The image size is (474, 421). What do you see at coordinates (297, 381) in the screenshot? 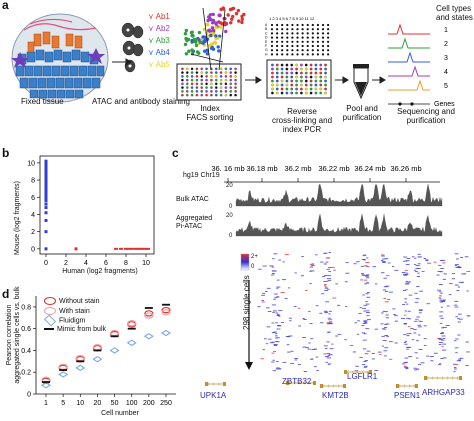
I see `gene-label-zbtb32: ZBTB32` at bounding box center [297, 381].